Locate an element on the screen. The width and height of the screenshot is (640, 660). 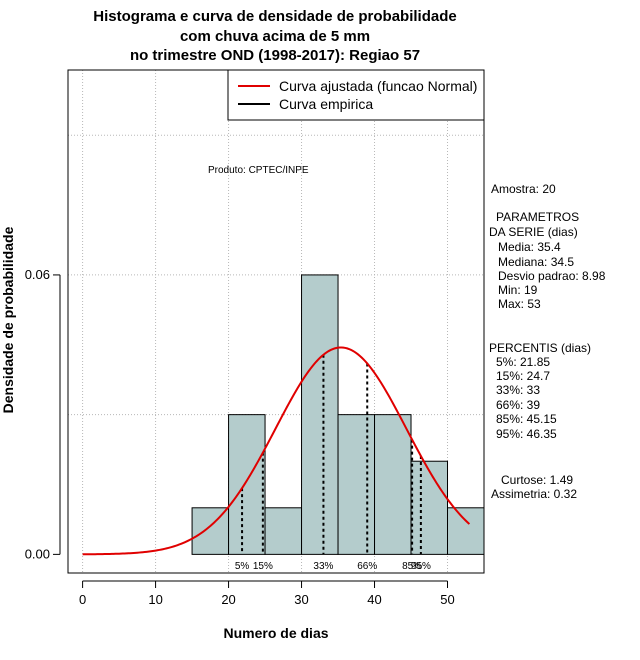
chart-title-line-2: com chuva acima de 5 mm is located at coordinates (275, 36).